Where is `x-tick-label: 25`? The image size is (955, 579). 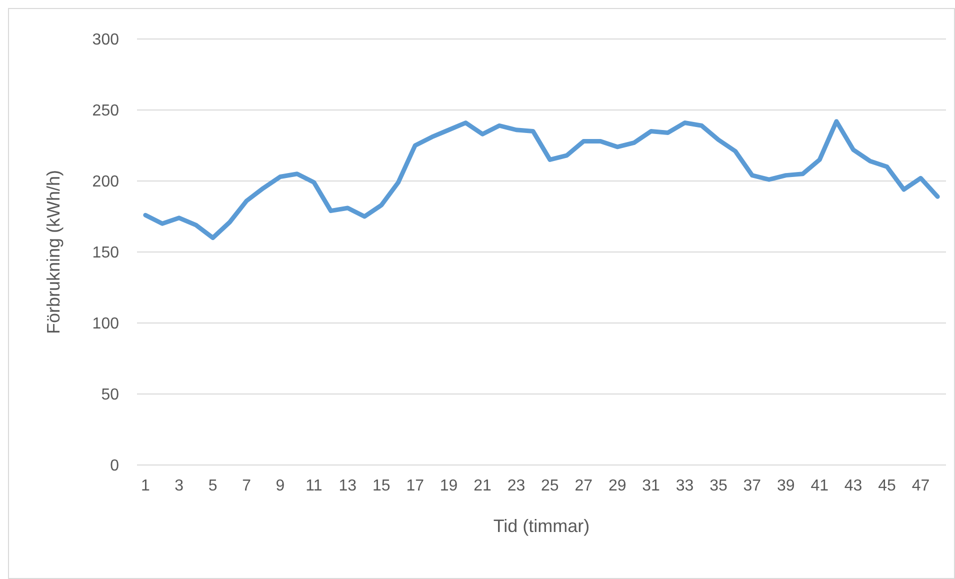
x-tick-label: 25 is located at coordinates (550, 485).